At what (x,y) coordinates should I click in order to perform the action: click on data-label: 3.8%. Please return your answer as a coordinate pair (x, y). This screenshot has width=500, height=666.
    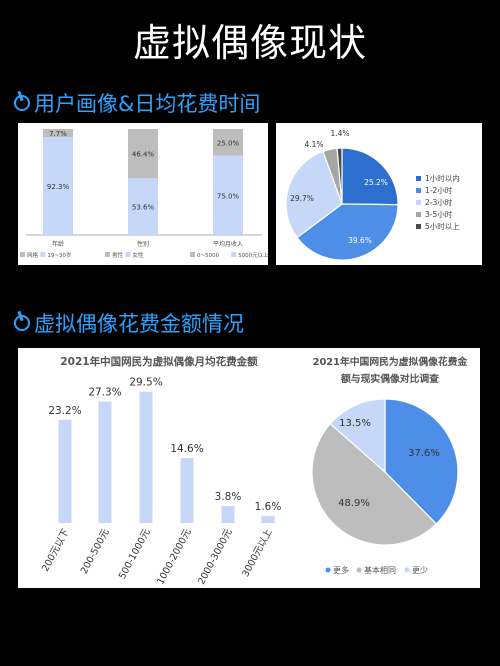
    Looking at the image, I should click on (228, 497).